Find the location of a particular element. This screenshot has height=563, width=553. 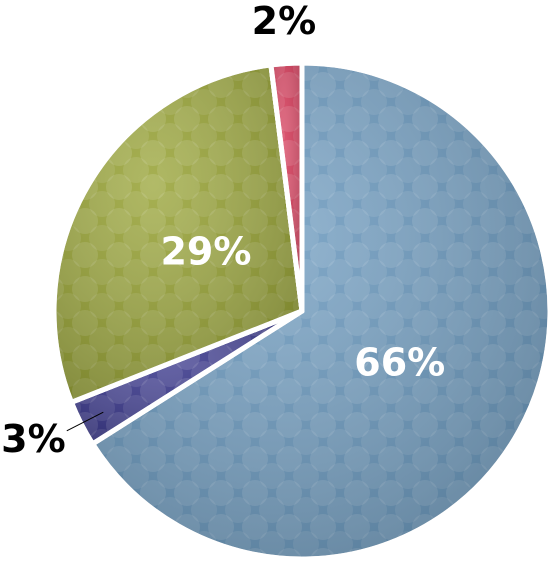

leader-line is located at coordinates (85, 421).